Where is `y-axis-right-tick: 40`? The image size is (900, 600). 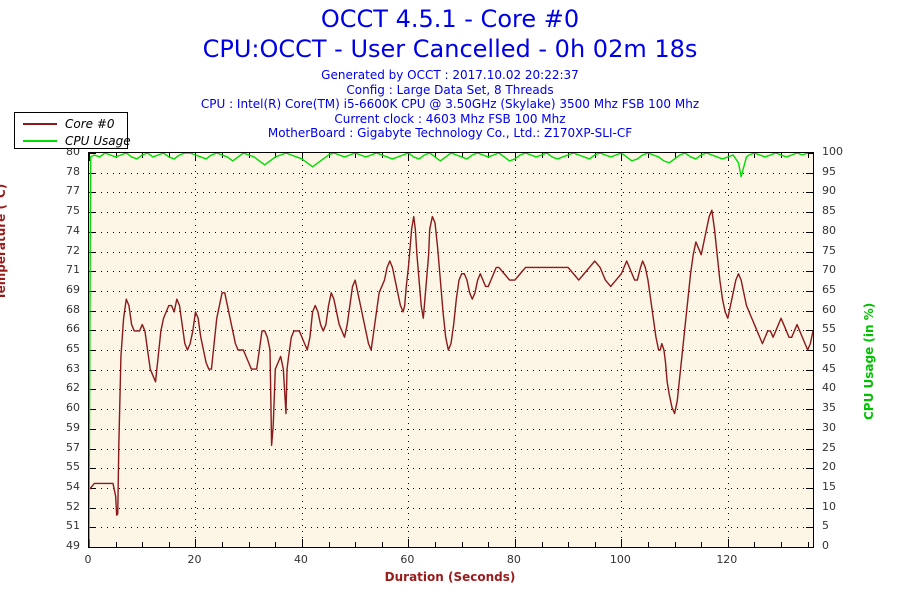
y-axis-right-tick: 40 is located at coordinates (829, 388).